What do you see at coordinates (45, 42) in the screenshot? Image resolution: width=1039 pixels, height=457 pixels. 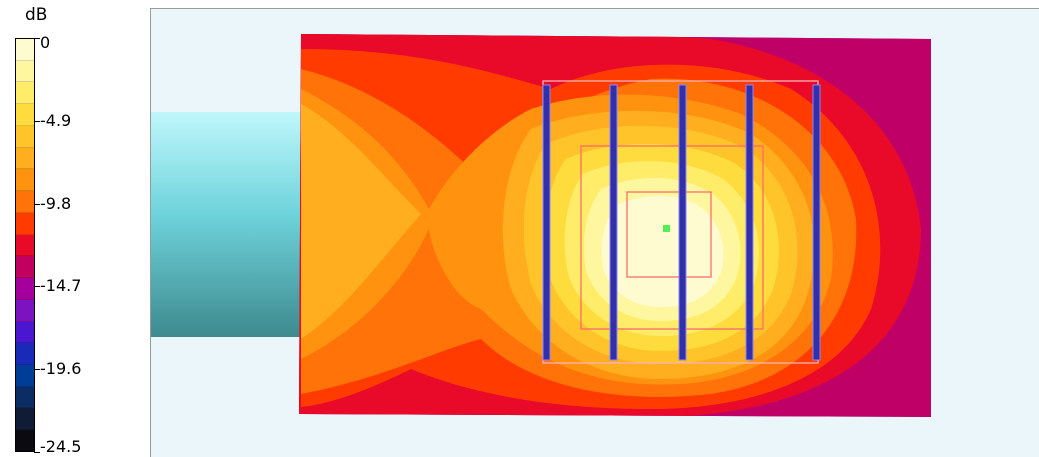 I see `legend-tick-label: 0` at bounding box center [45, 42].